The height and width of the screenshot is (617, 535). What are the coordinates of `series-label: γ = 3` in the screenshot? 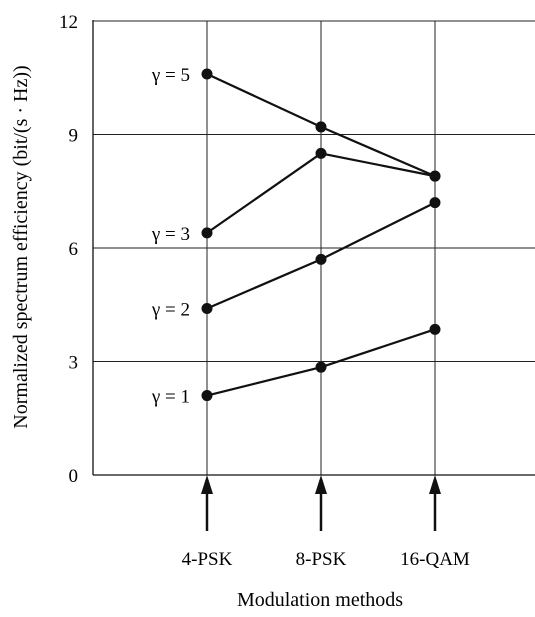 It's located at (170, 234).